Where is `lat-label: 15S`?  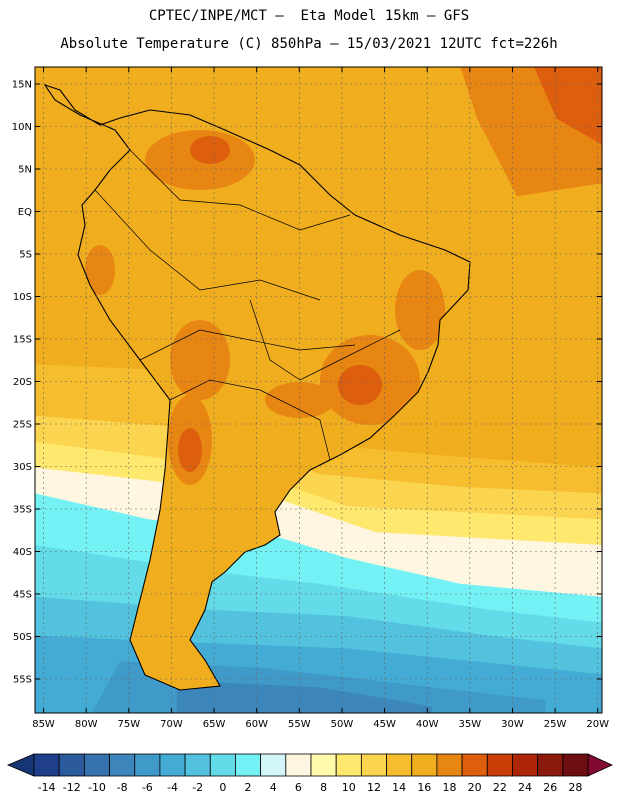
lat-label: 15S is located at coordinates (22, 340).